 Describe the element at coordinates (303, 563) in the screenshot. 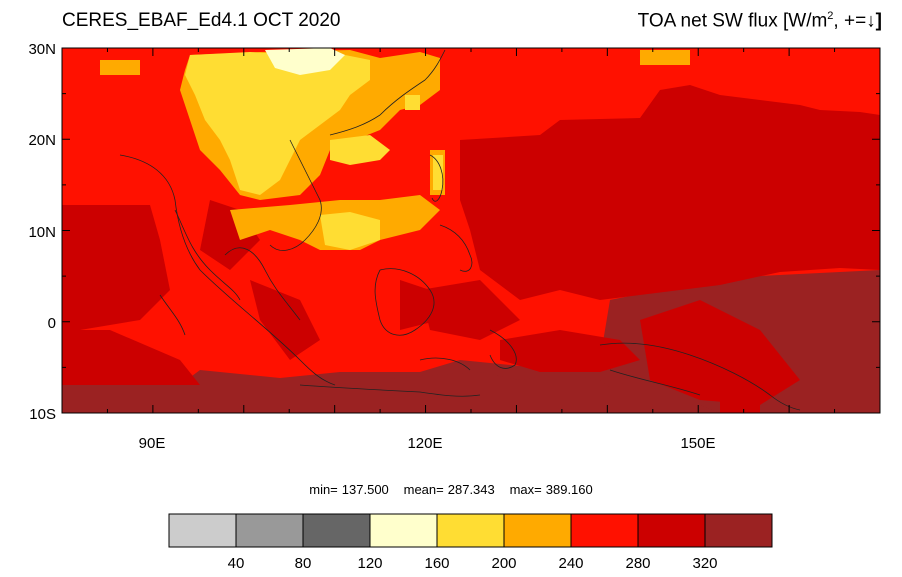

I see `colorbar-tick-label: 80` at that location.